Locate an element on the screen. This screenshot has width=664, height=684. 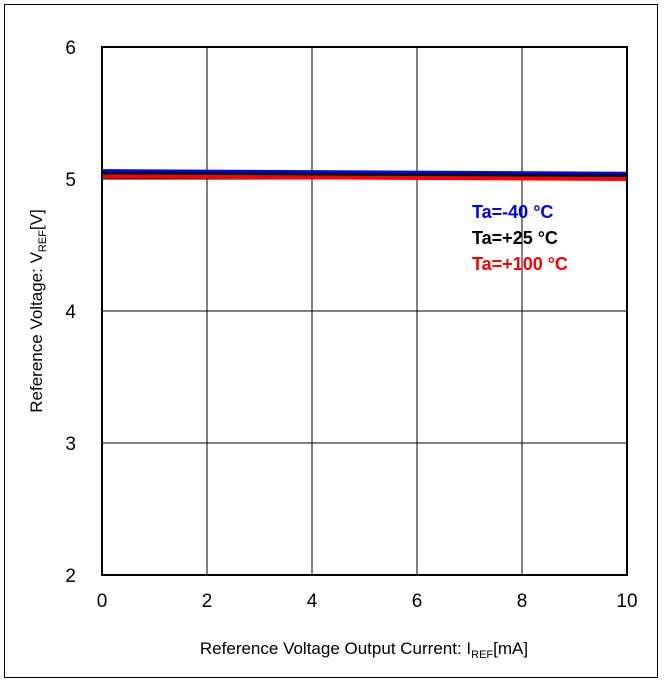
y-tick-labels: 2 3 4 5 6 is located at coordinates (70, 312).